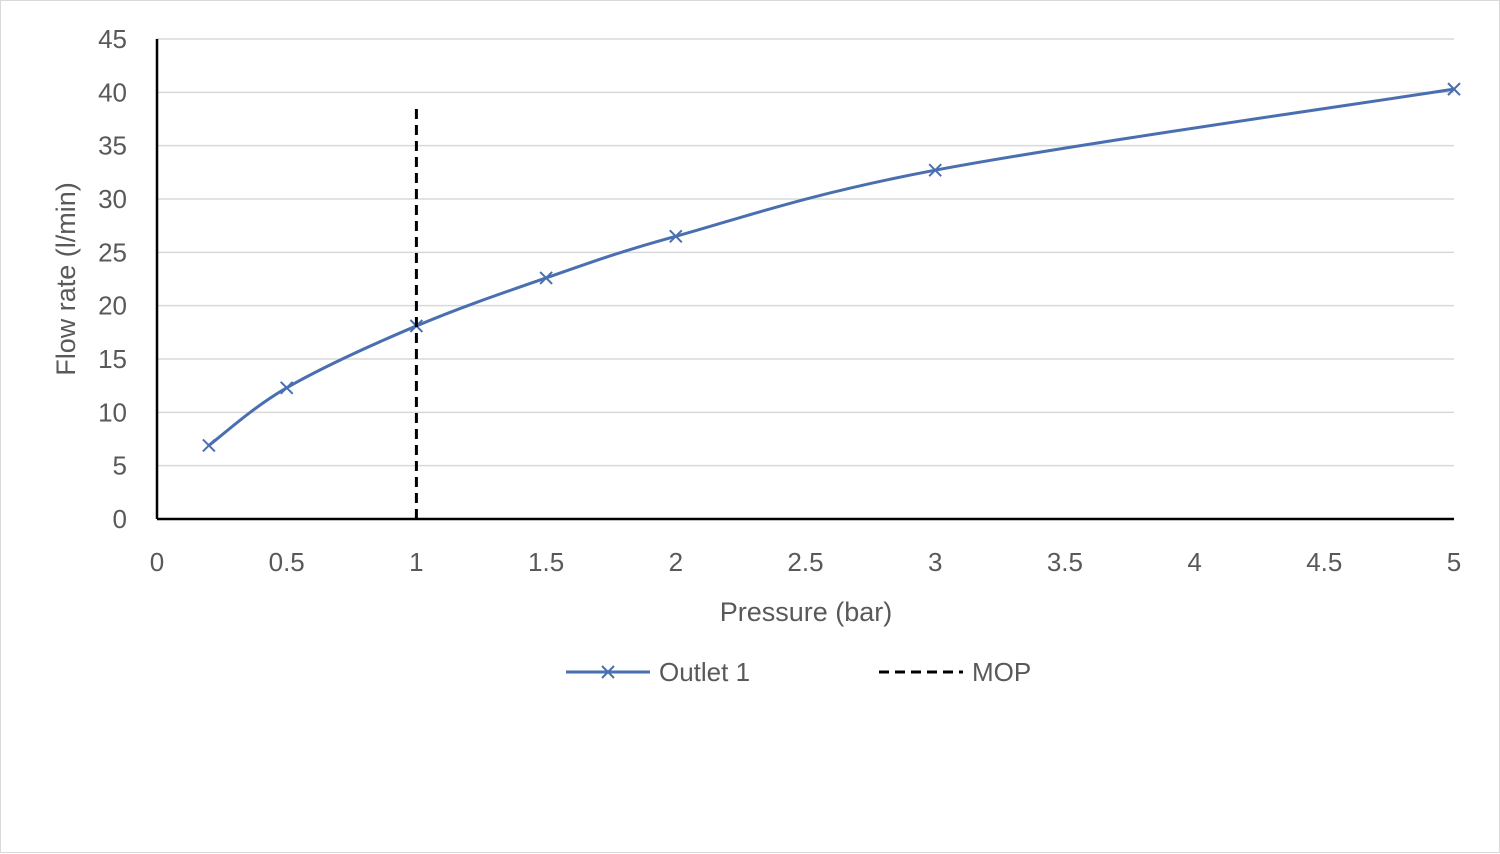 The height and width of the screenshot is (854, 1500). Describe the element at coordinates (112, 359) in the screenshot. I see `y-tick-label: 15` at that location.